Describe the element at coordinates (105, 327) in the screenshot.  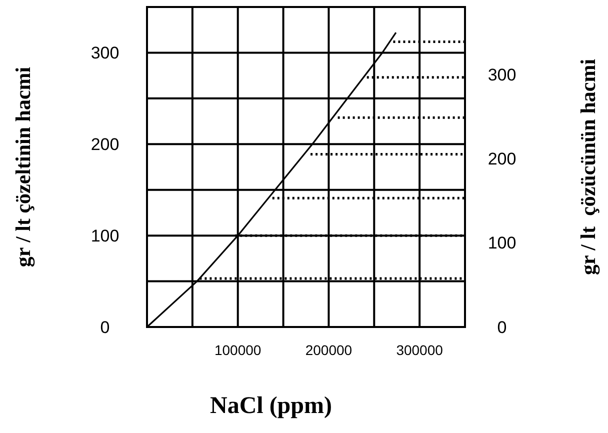
I see `y-tick-label: 0` at that location.